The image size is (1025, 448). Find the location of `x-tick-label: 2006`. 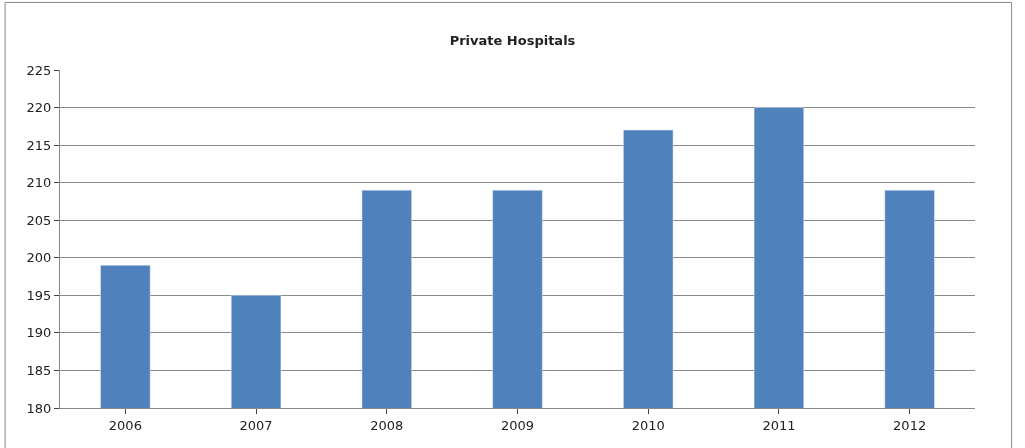

x-tick-label: 2006 is located at coordinates (125, 425).